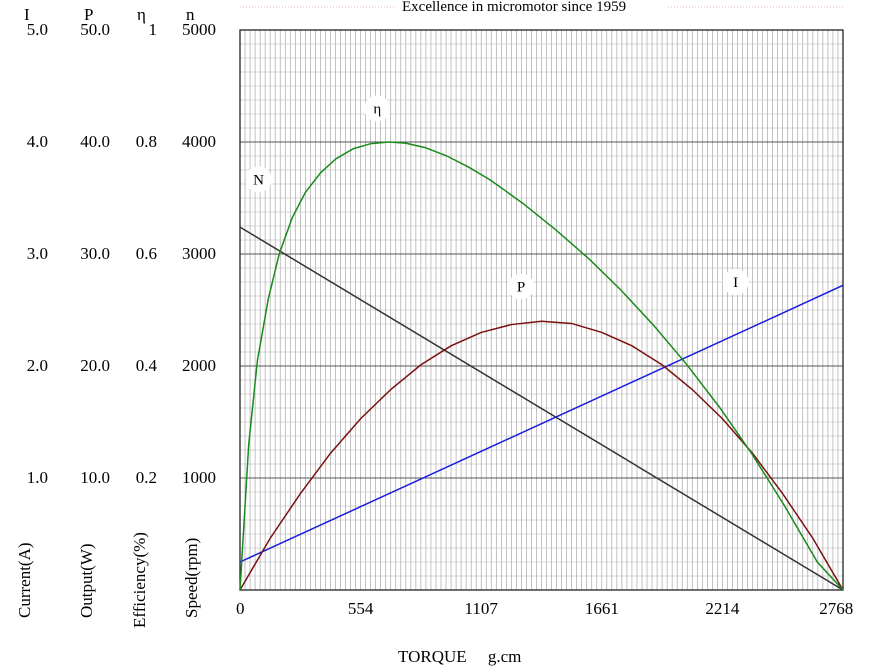  What do you see at coordinates (95, 253) in the screenshot?
I see `y-tick-label: 30.0` at bounding box center [95, 253].